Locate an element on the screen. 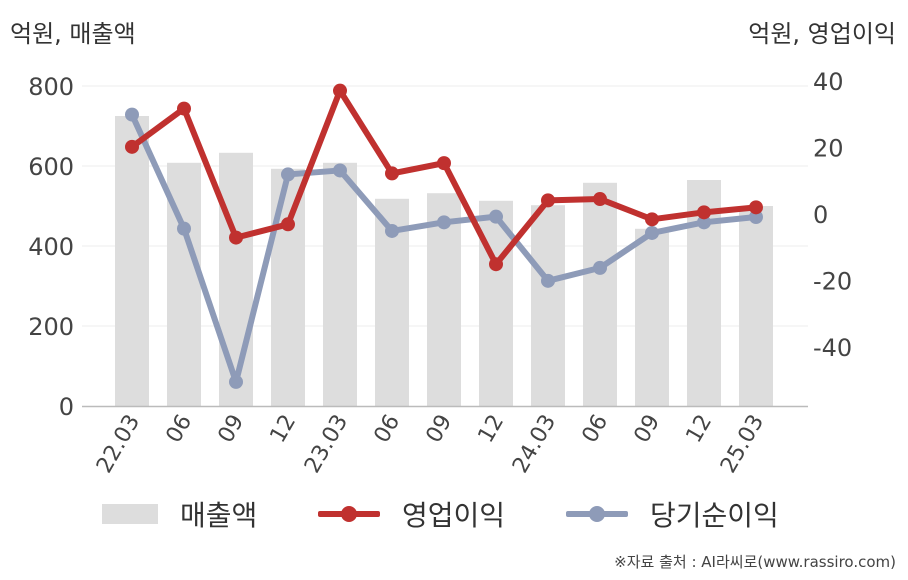 Image resolution: width=908 pixels, height=580 pixels. source-note: ※자료 출처 : AI라씨로(www.rassiro.com) is located at coordinates (755, 562).